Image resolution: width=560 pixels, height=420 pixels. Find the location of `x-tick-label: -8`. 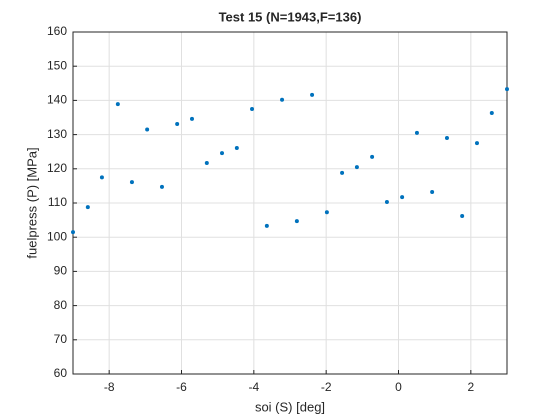

x-tick-label: -8 is located at coordinates (109, 387).